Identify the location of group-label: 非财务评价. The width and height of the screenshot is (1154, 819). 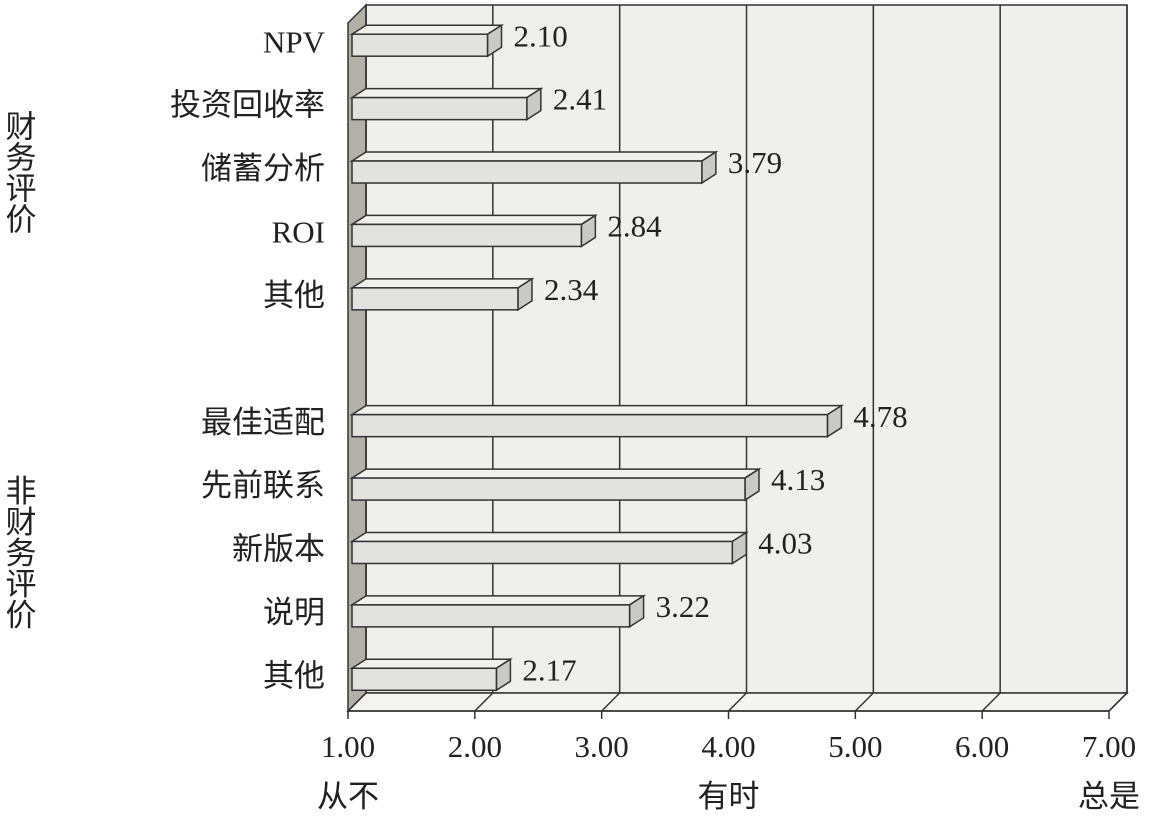
(18, 552).